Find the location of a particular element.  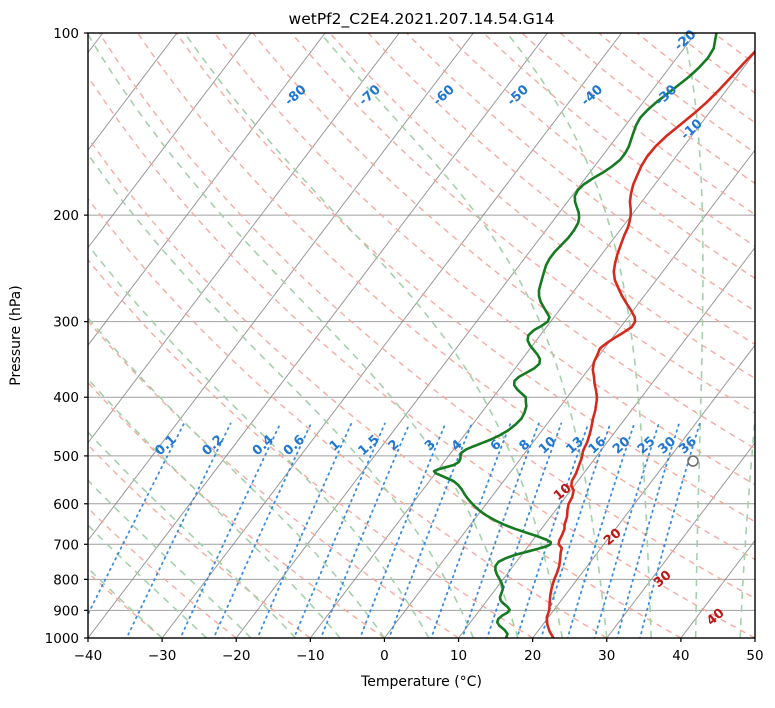

x-tick-label: 20 is located at coordinates (532, 656).